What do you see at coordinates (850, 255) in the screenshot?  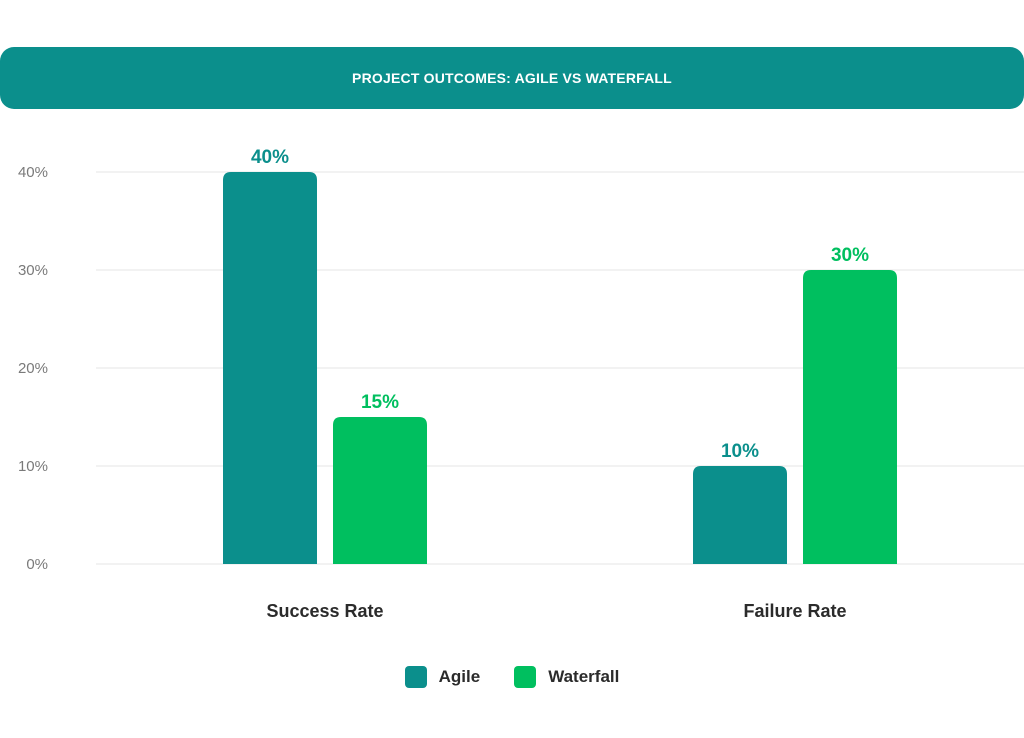 I see `data-label: 30%` at bounding box center [850, 255].